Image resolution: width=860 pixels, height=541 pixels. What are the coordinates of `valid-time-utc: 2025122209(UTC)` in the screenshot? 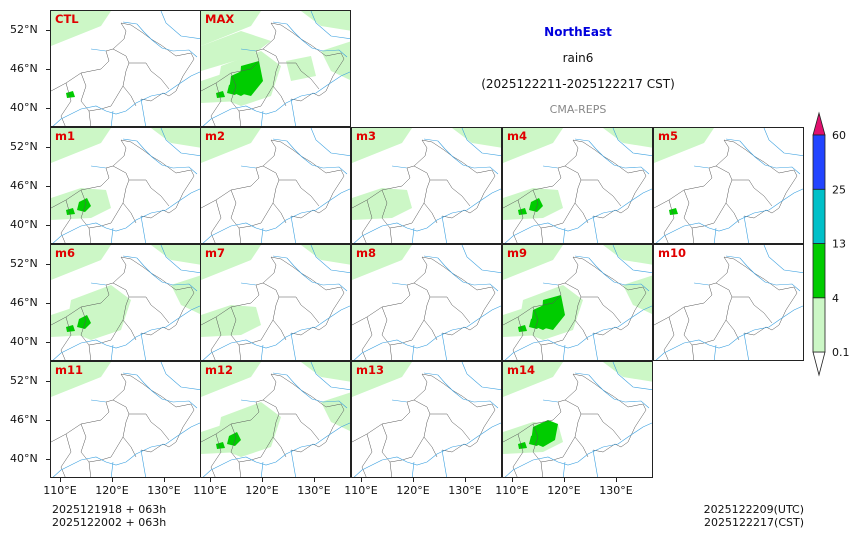 It's located at (753, 509).